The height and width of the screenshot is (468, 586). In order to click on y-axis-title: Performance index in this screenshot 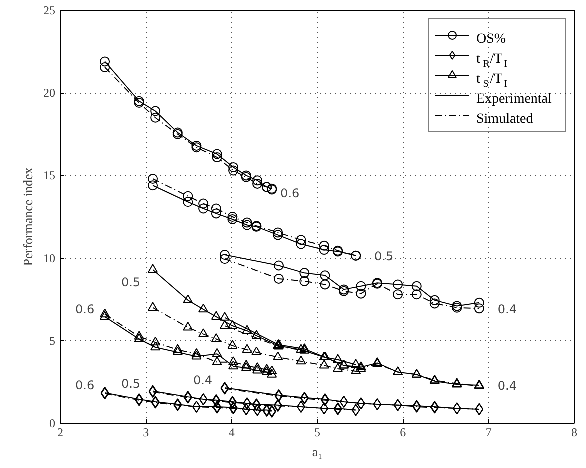, I will do `click(28, 216)`.